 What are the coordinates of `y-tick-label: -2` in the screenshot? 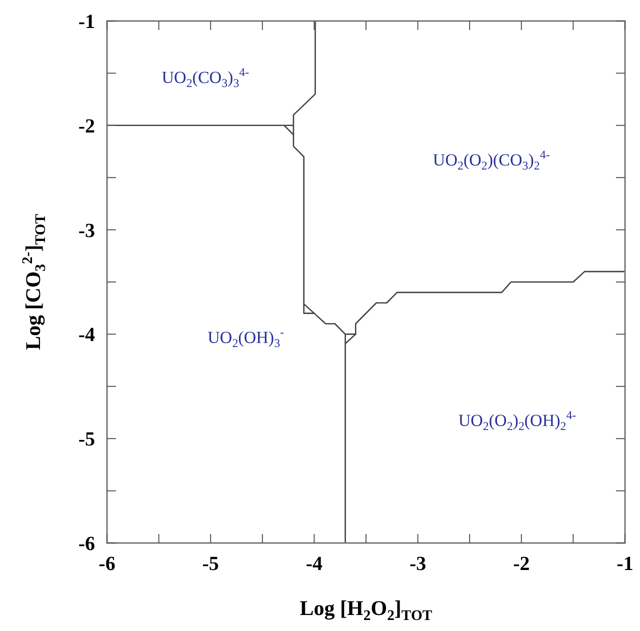 It's located at (86, 126).